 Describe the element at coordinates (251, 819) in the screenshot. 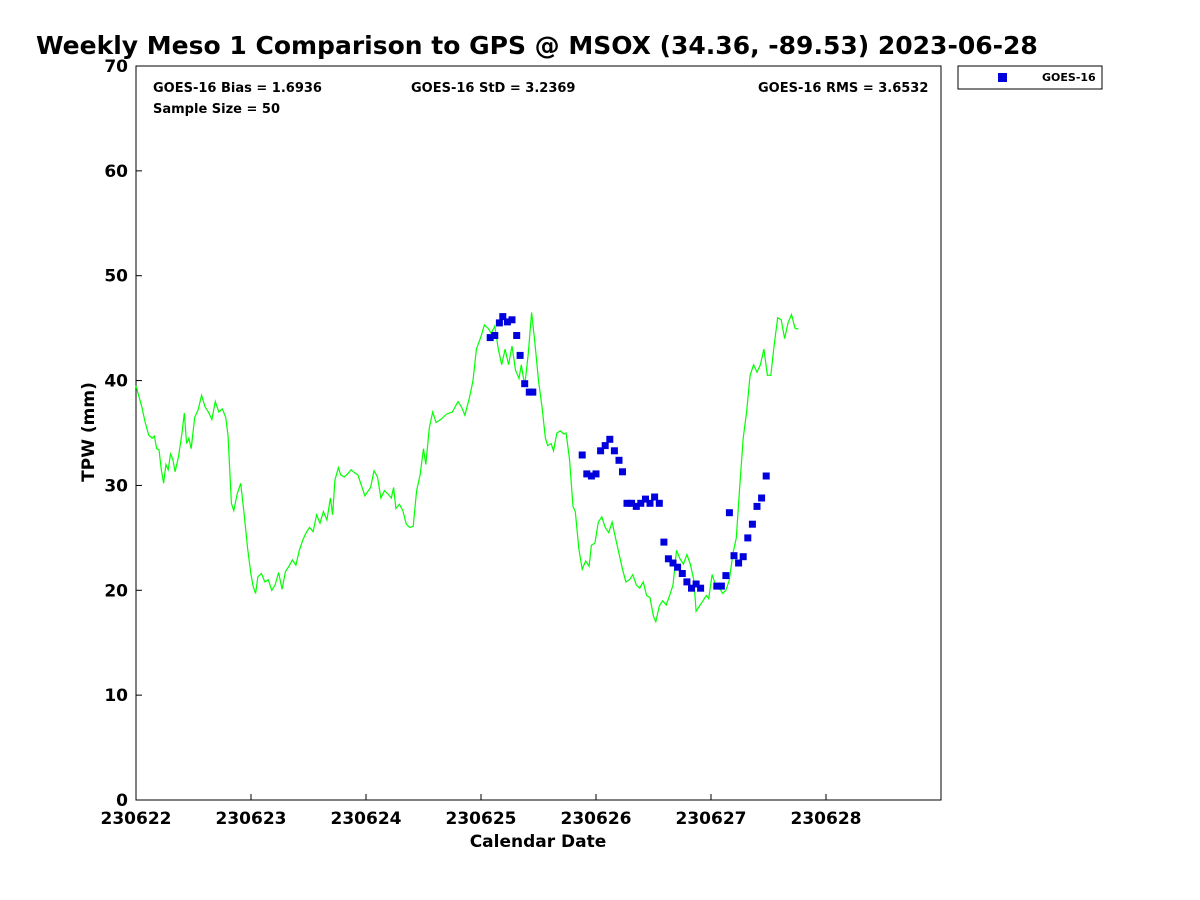

I see `x-tick-label: 230623` at that location.